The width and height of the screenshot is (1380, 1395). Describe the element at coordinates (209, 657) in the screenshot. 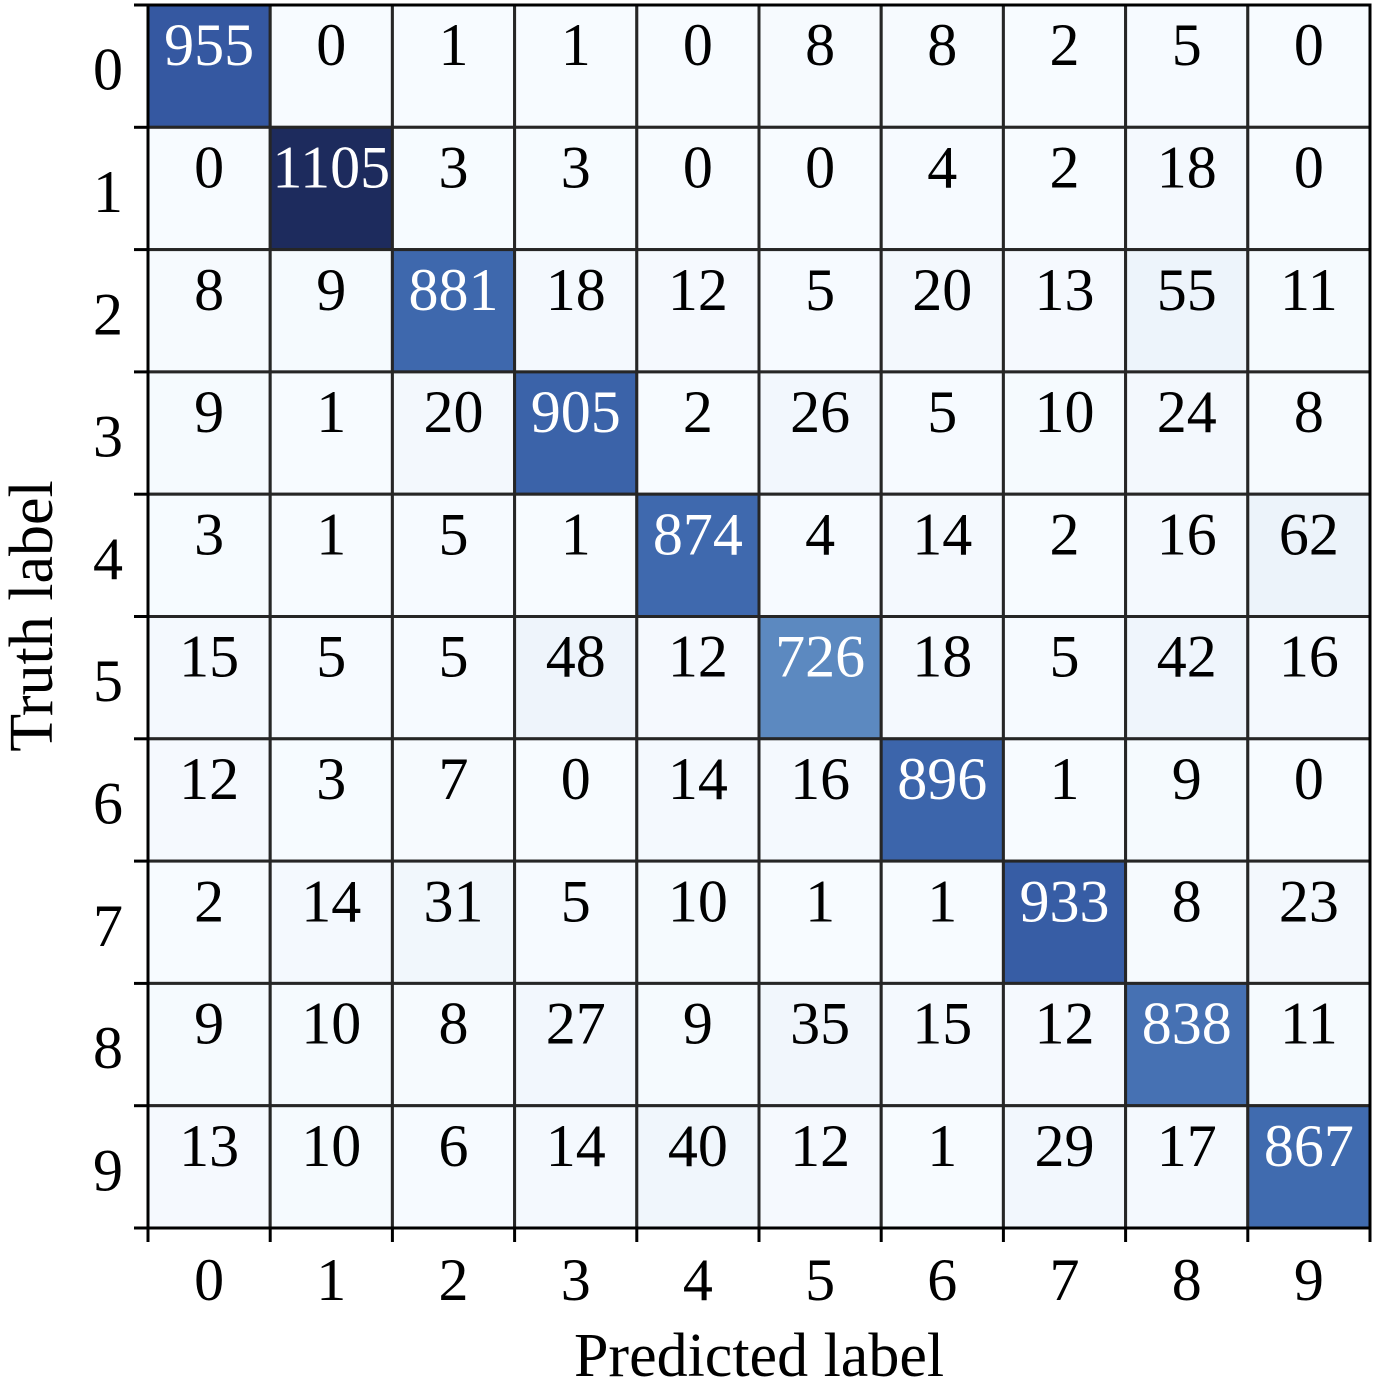

I see `cell-value-label: 15` at that location.